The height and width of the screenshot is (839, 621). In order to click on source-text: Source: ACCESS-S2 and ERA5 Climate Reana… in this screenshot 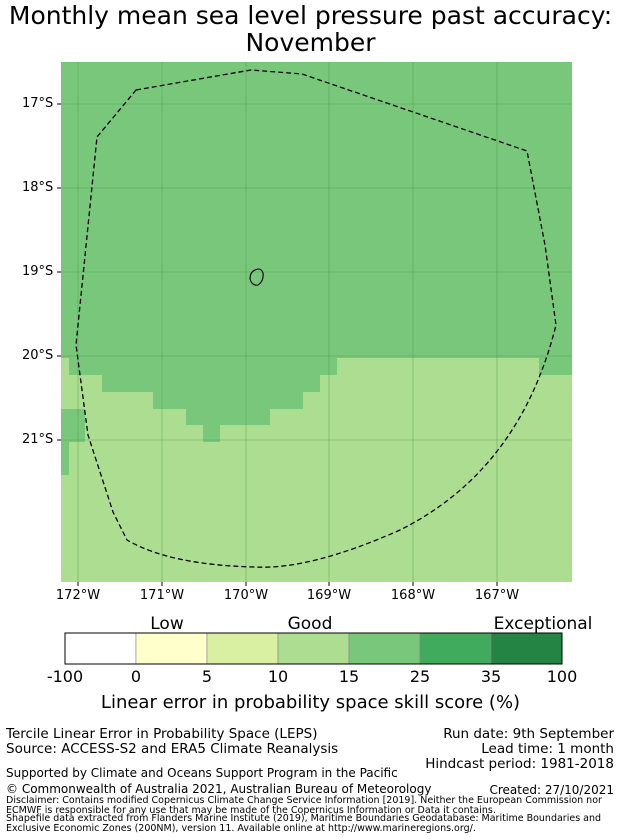, I will do `click(172, 749)`.